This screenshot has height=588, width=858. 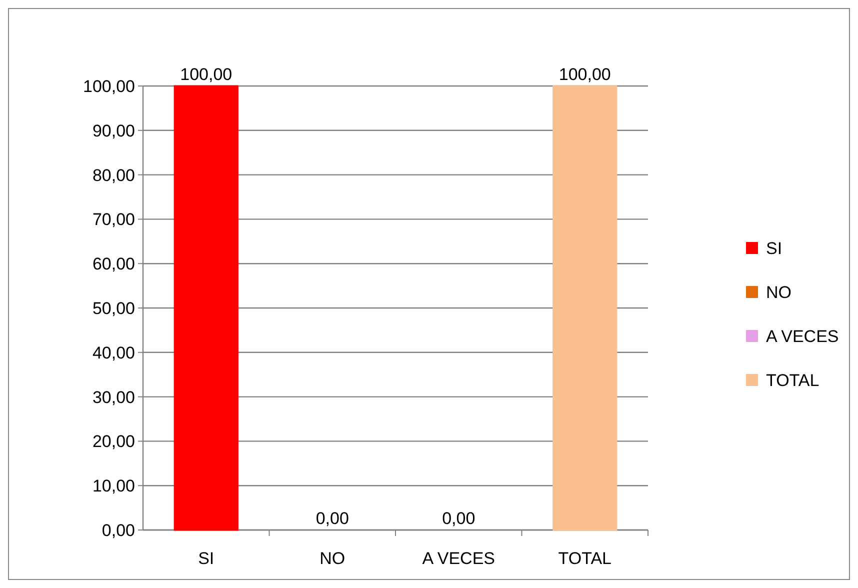 I want to click on y-tick-label: 50,00, so click(x=113, y=308).